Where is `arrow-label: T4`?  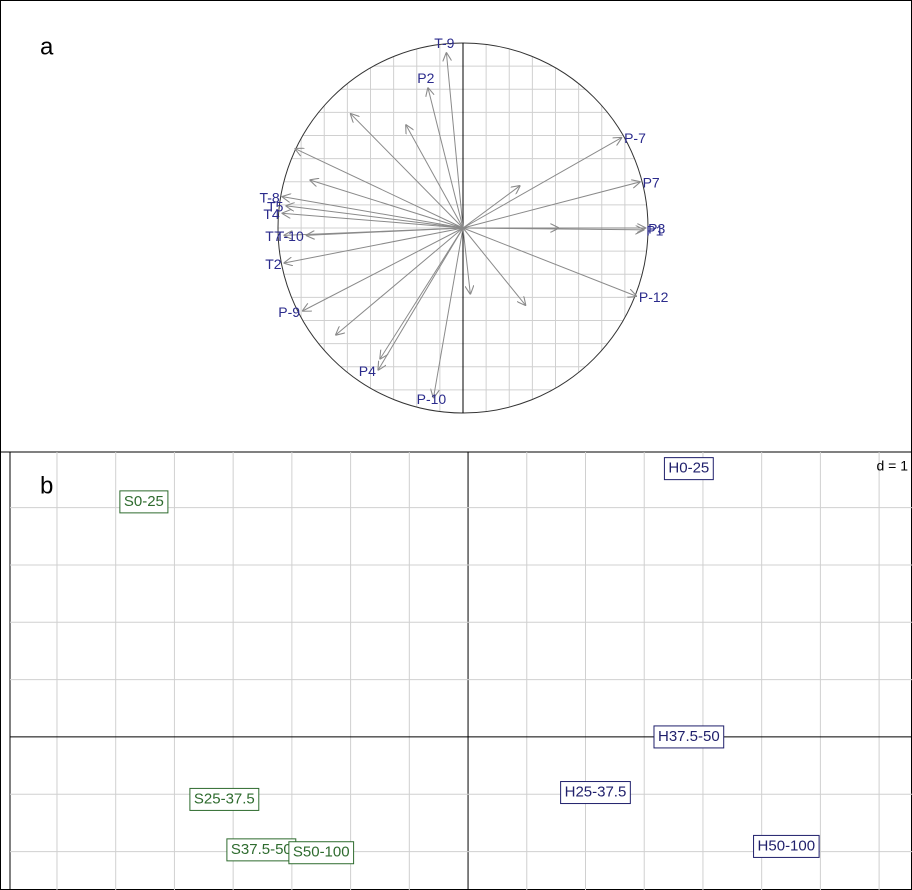 arrow-label: T4 is located at coordinates (271, 214).